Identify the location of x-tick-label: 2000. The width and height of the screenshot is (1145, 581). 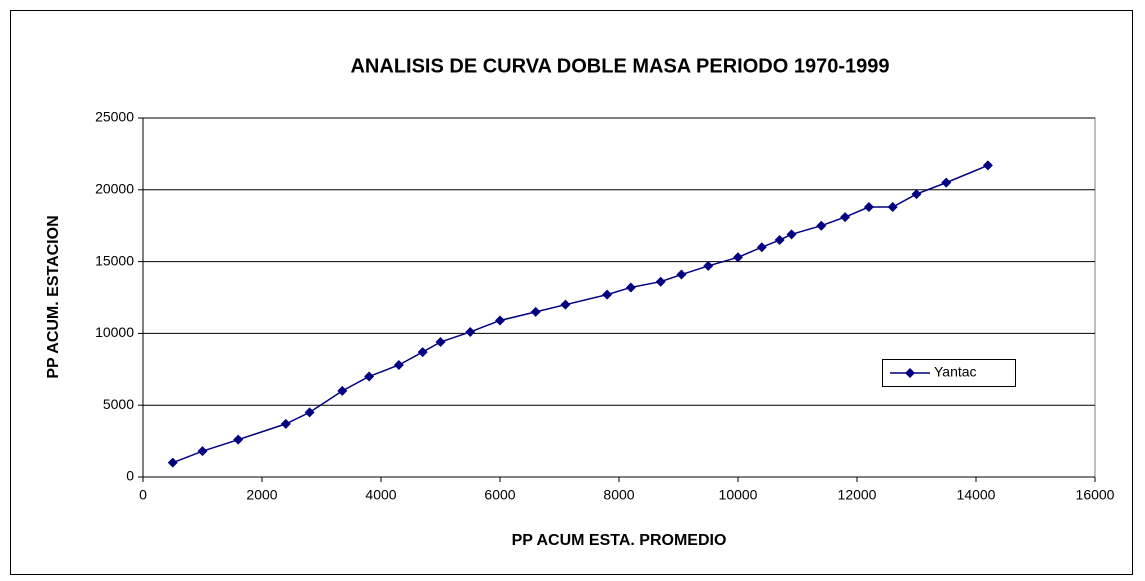
(261, 495).